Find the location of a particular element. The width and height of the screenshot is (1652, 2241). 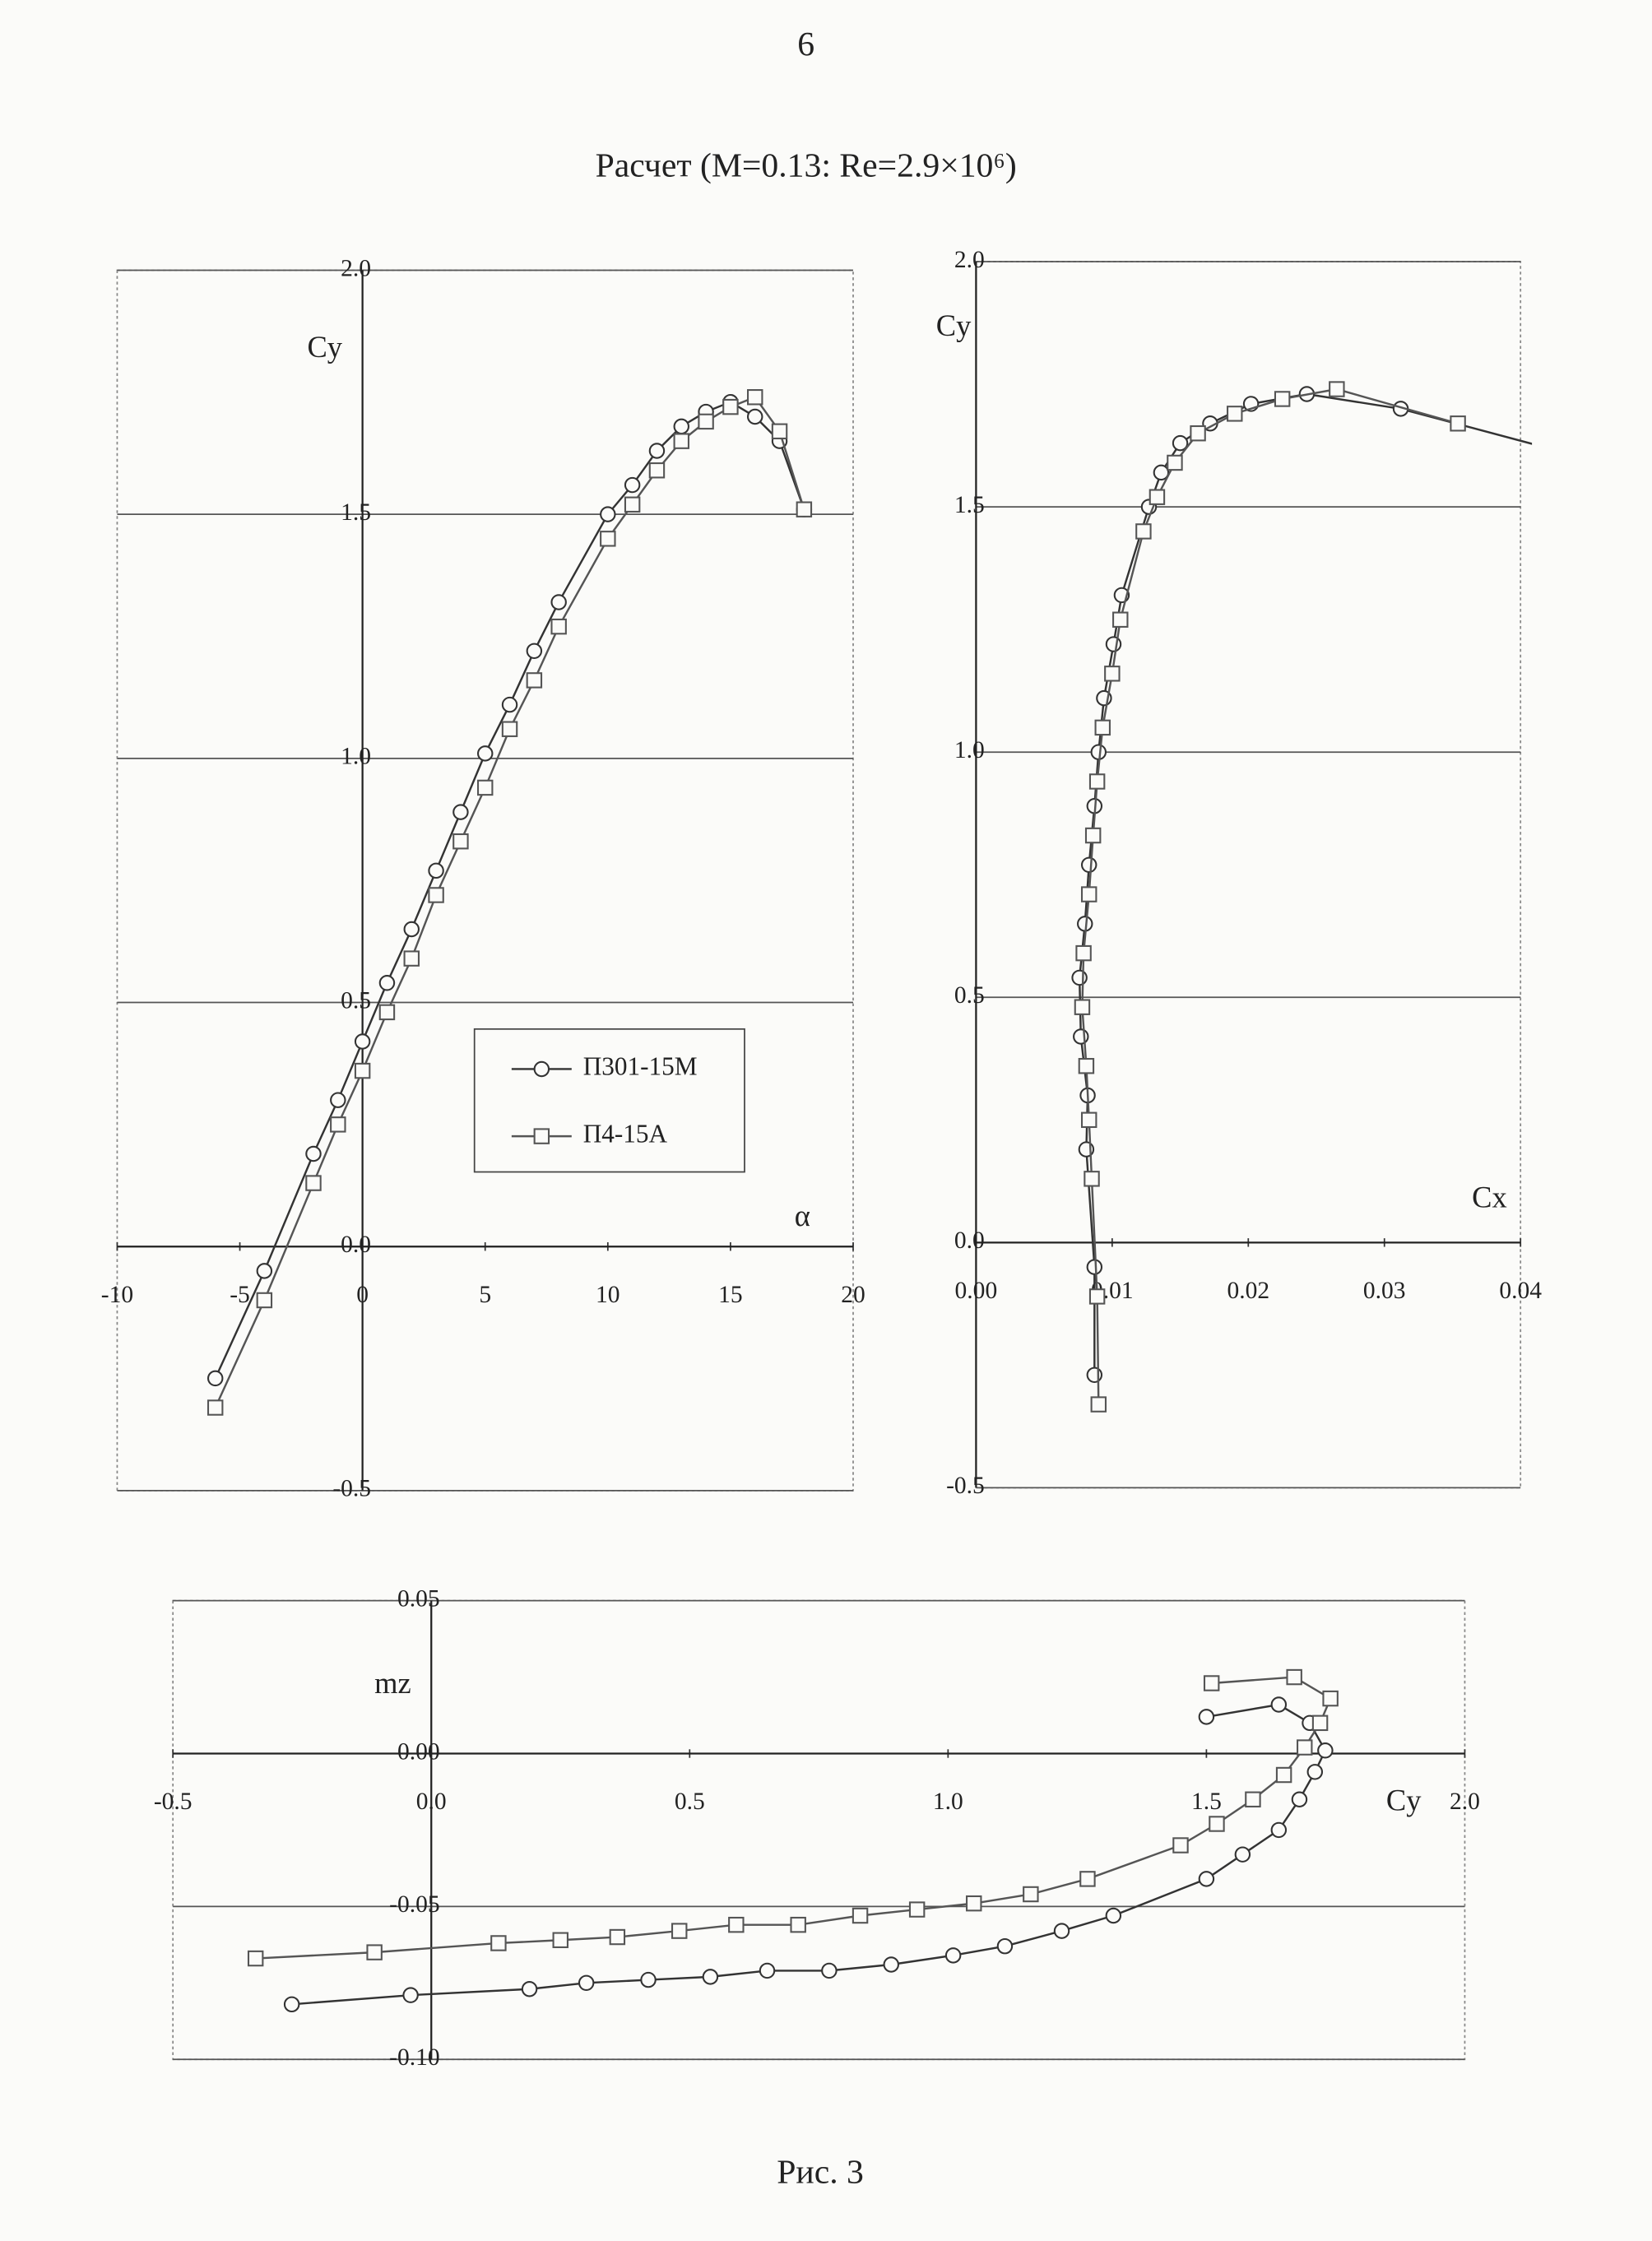

series-line is located at coordinates (809, 1854).